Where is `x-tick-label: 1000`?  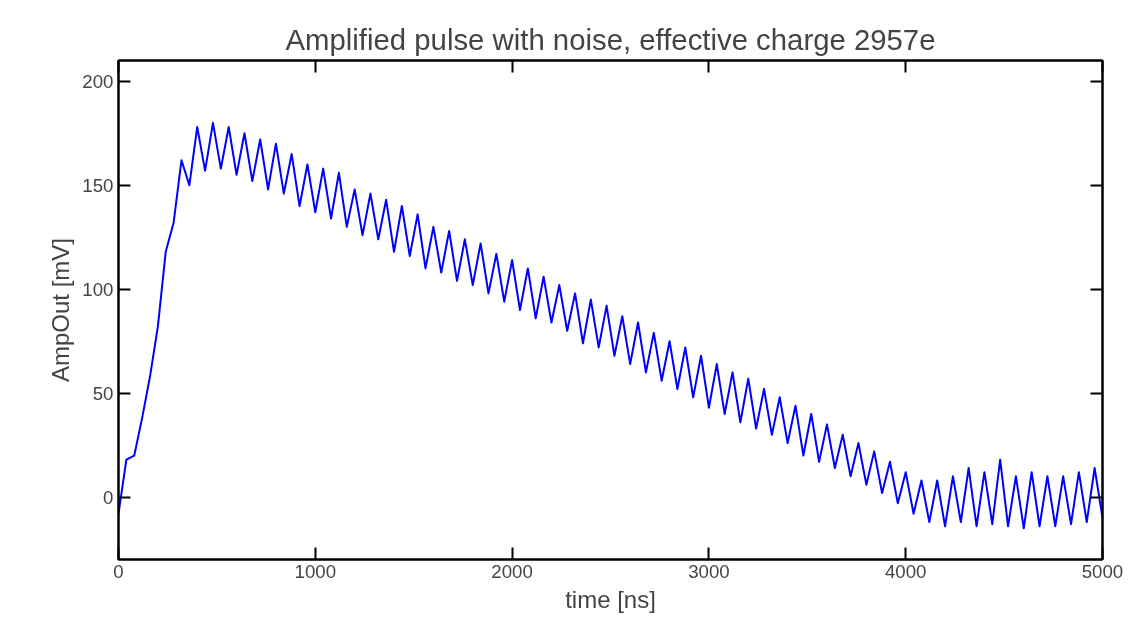
x-tick-label: 1000 is located at coordinates (315, 571).